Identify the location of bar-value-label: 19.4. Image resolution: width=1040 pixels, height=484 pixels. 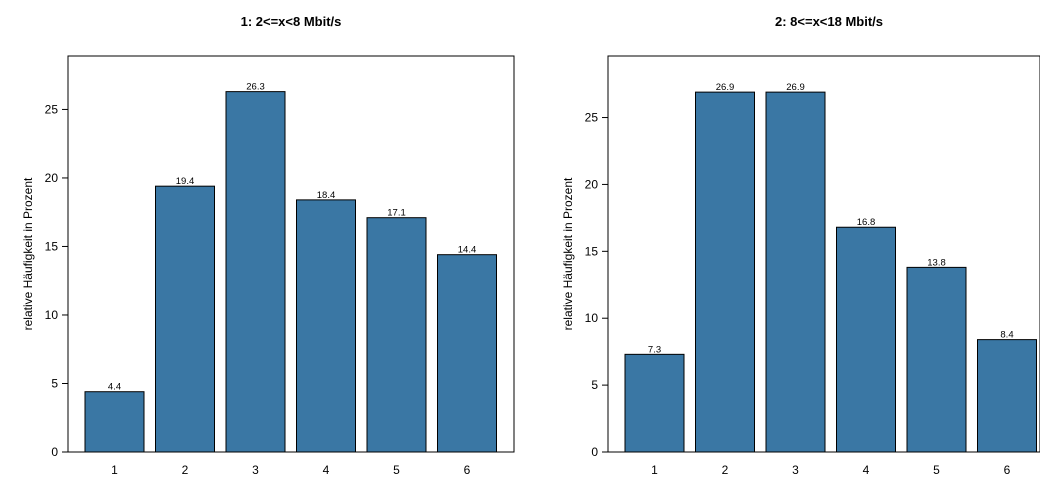
(185, 181).